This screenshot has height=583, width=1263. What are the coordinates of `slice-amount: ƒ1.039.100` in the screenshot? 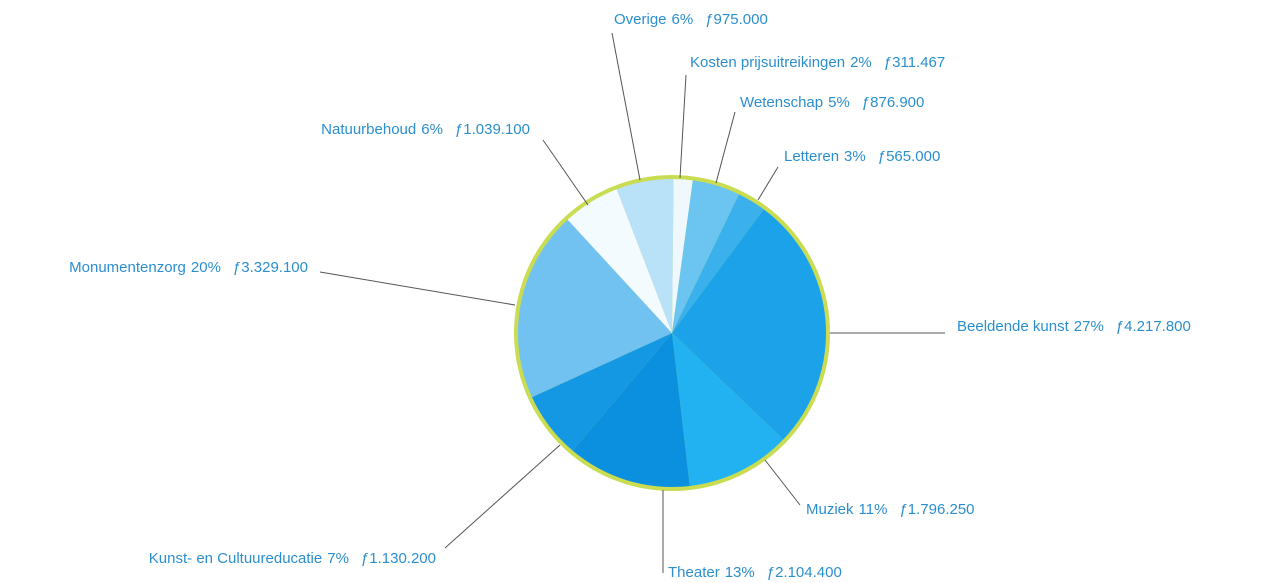 It's located at (492, 129).